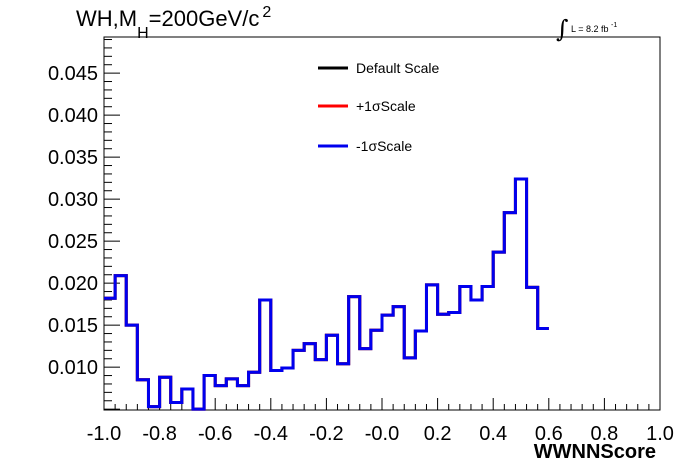 The image size is (696, 472). Describe the element at coordinates (384, 146) in the screenshot. I see `legend-label: -1σScale` at that location.